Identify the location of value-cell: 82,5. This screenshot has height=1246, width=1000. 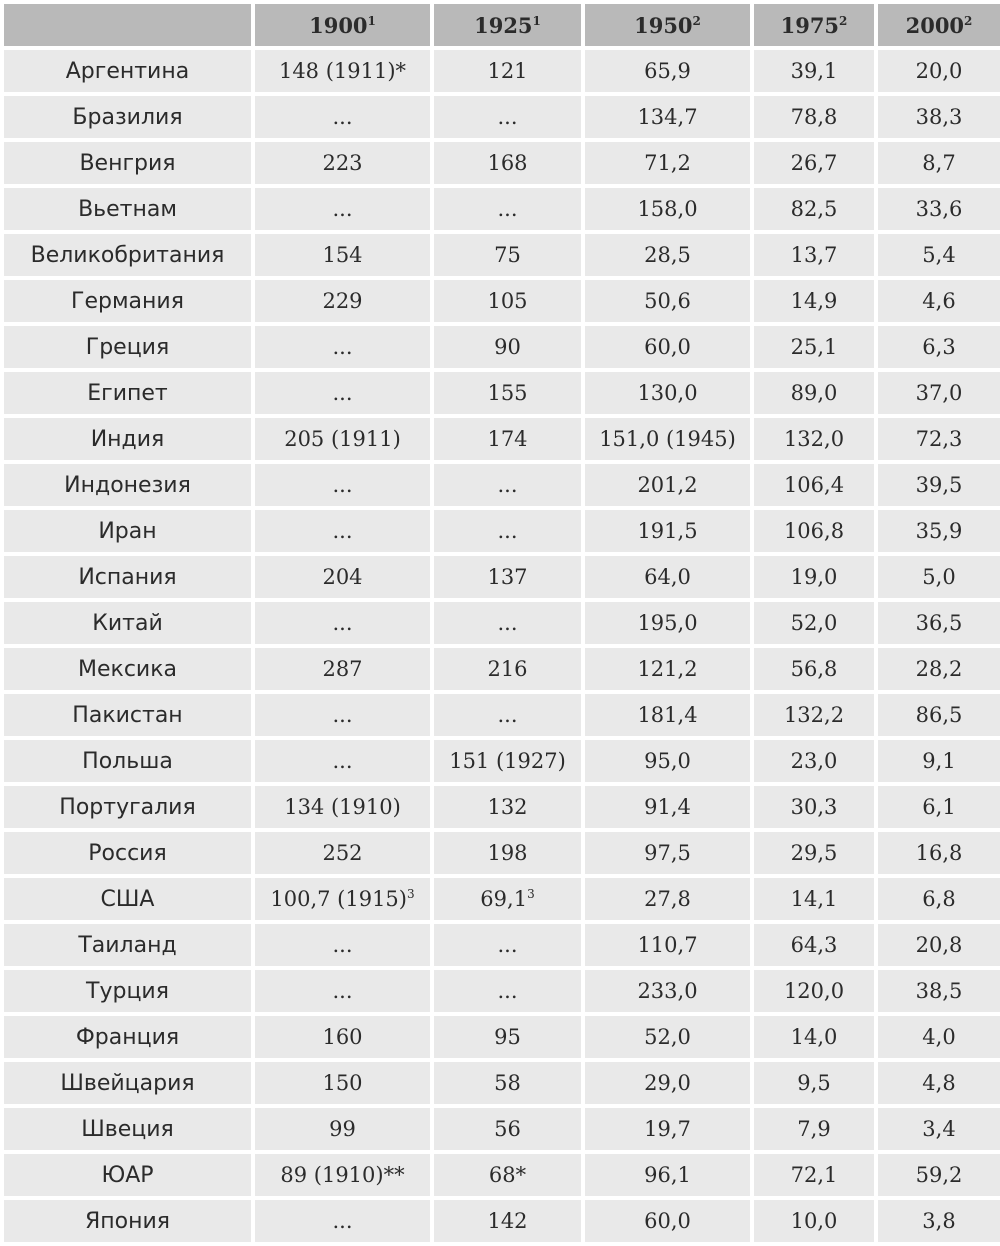
(814, 209).